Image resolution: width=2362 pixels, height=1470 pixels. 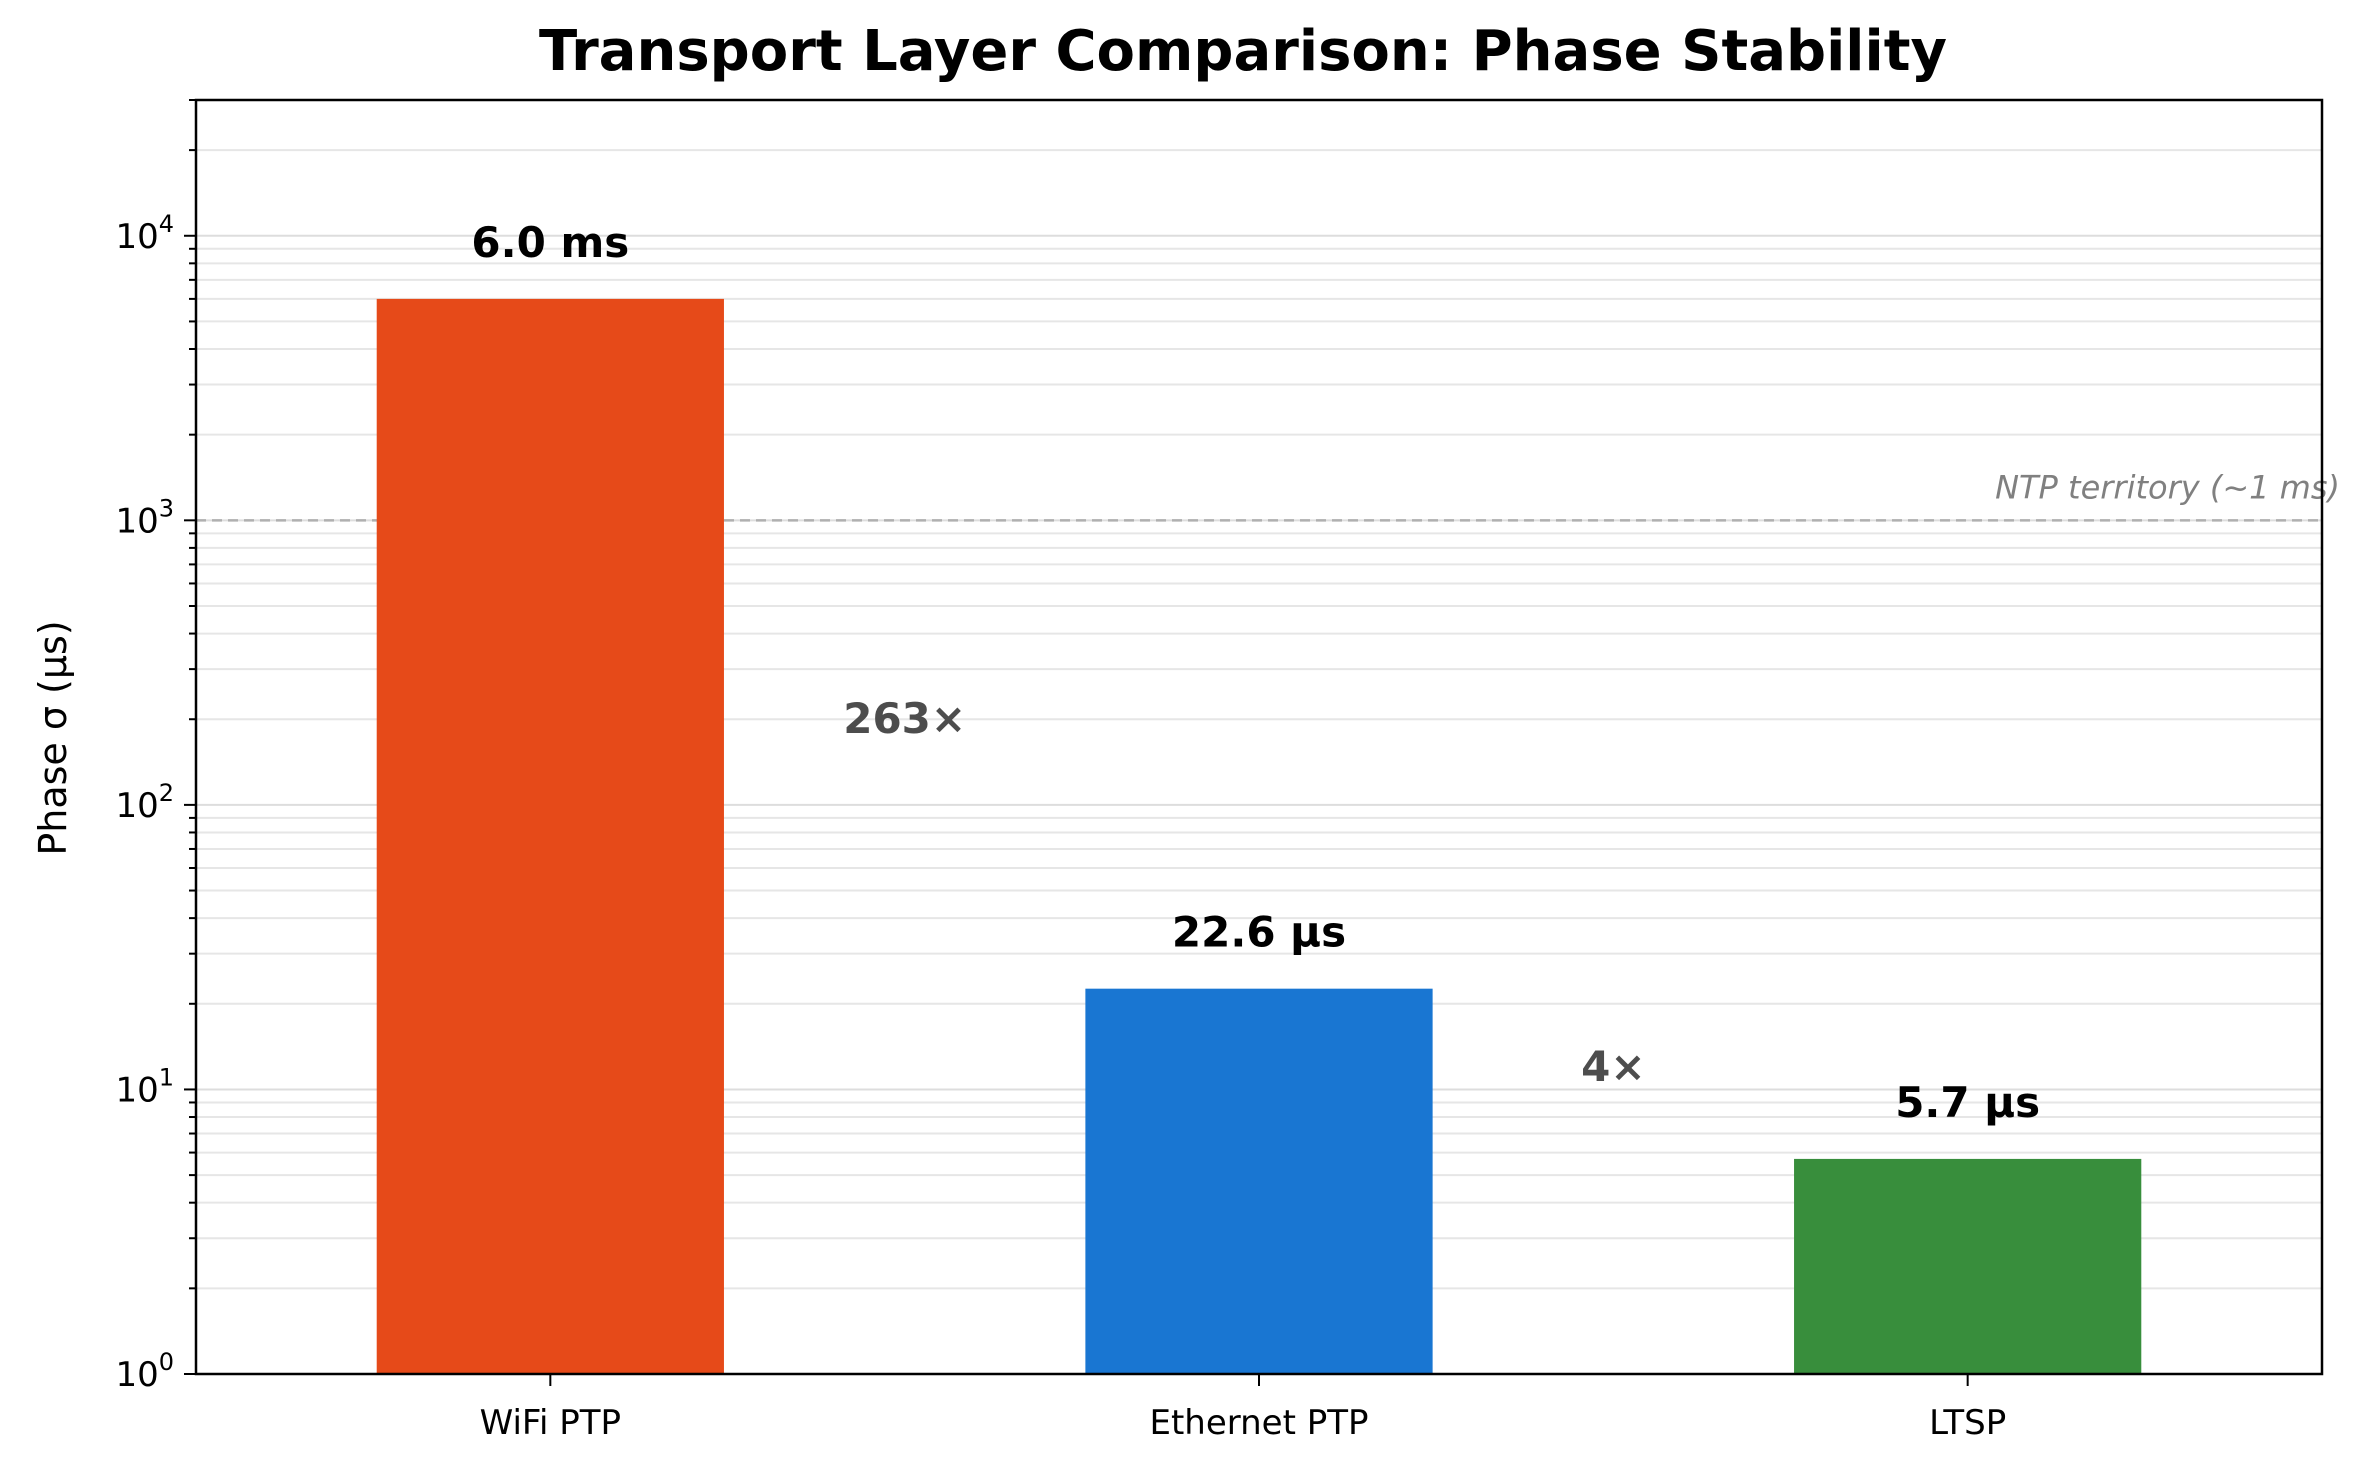 What do you see at coordinates (53, 737) in the screenshot?
I see `y-axis-label: Phase σ (µs)` at bounding box center [53, 737].